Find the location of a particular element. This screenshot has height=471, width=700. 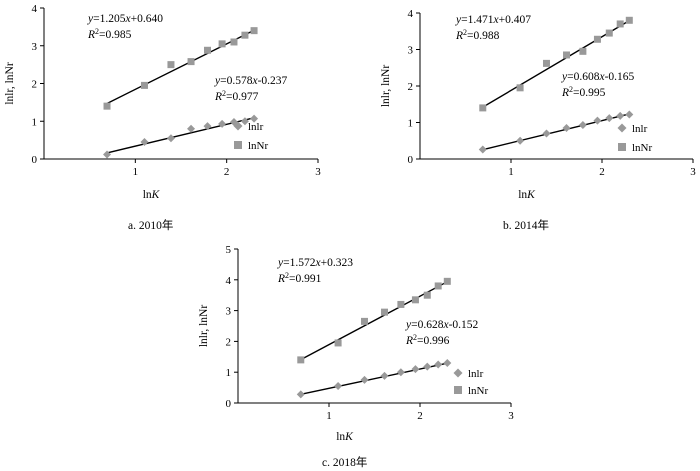

x-axis-title: lnK is located at coordinates (527, 195).